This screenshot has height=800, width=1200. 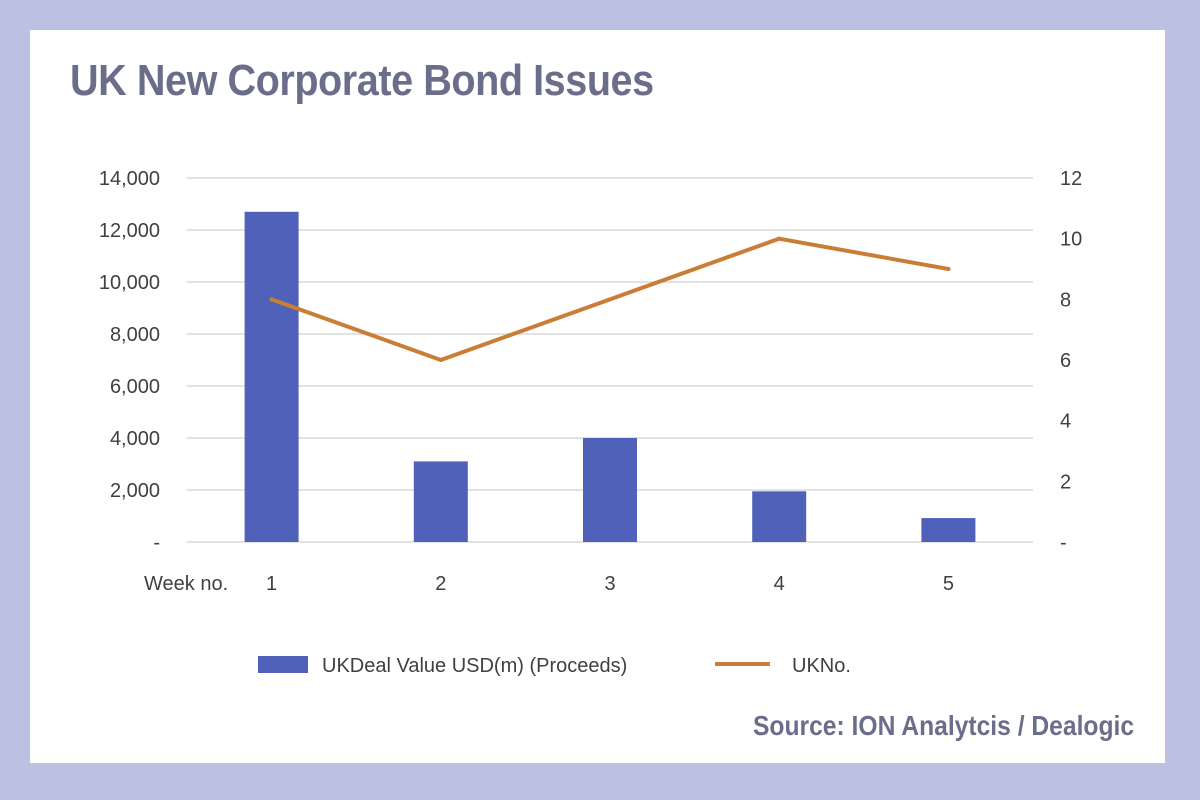 What do you see at coordinates (440, 584) in the screenshot?
I see `x-tick-label: 2` at bounding box center [440, 584].